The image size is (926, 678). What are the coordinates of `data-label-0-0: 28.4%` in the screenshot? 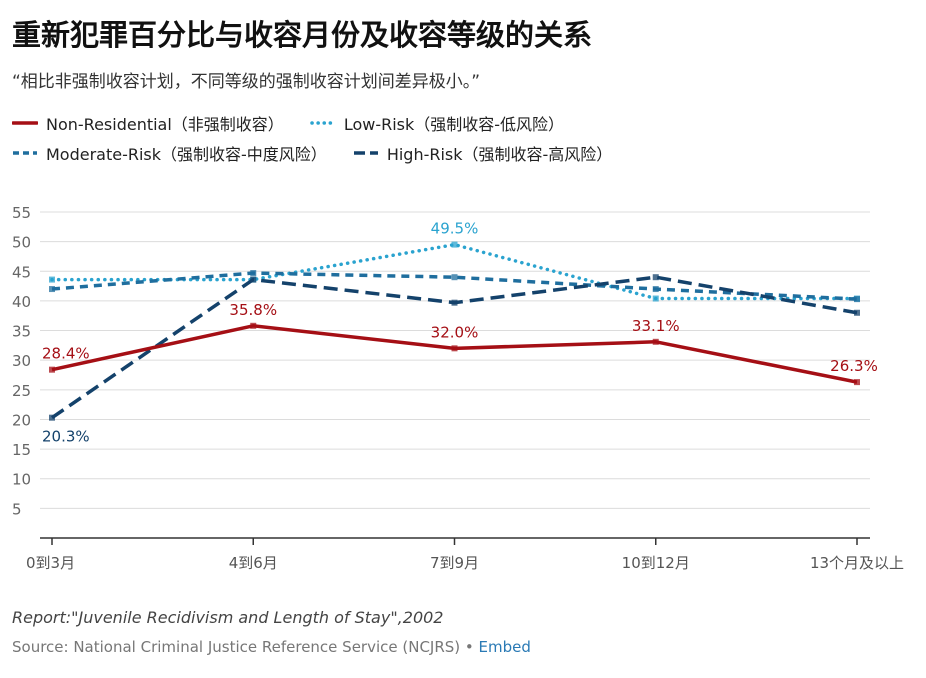 It's located at (66, 354).